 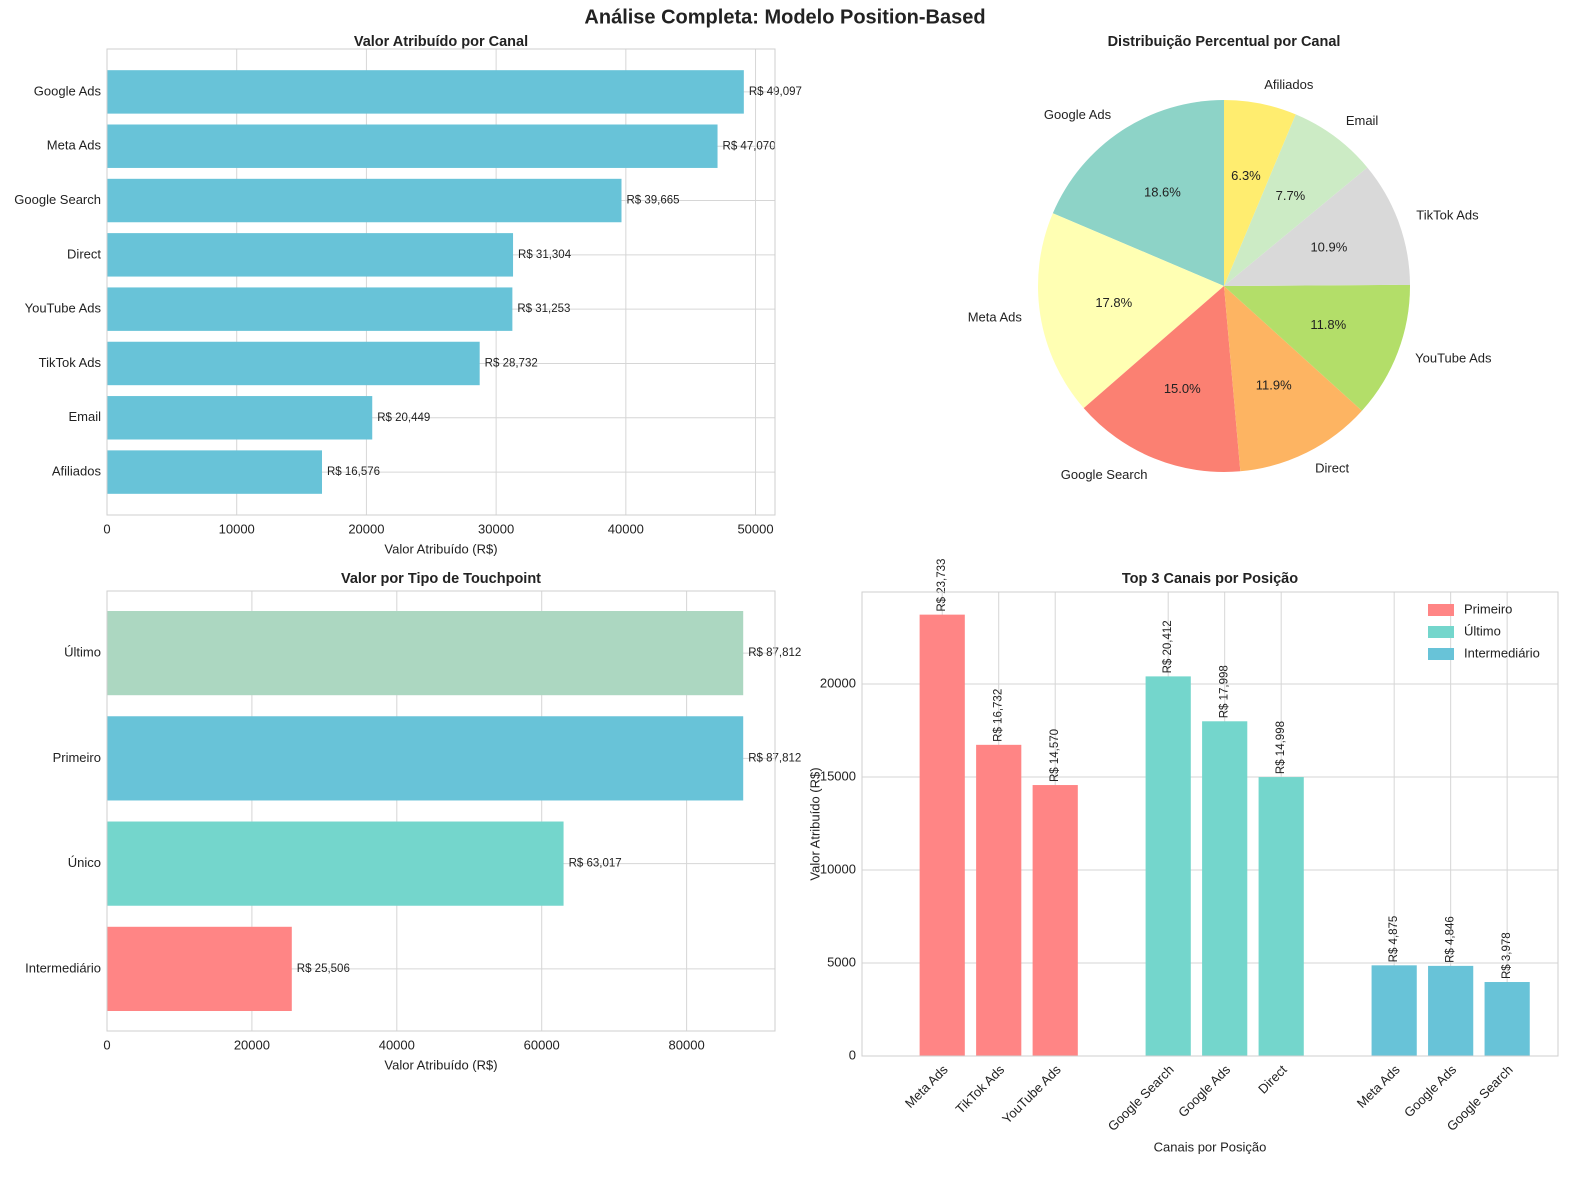 What do you see at coordinates (852, 1054) in the screenshot?
I see `y-tick-label: 0` at bounding box center [852, 1054].